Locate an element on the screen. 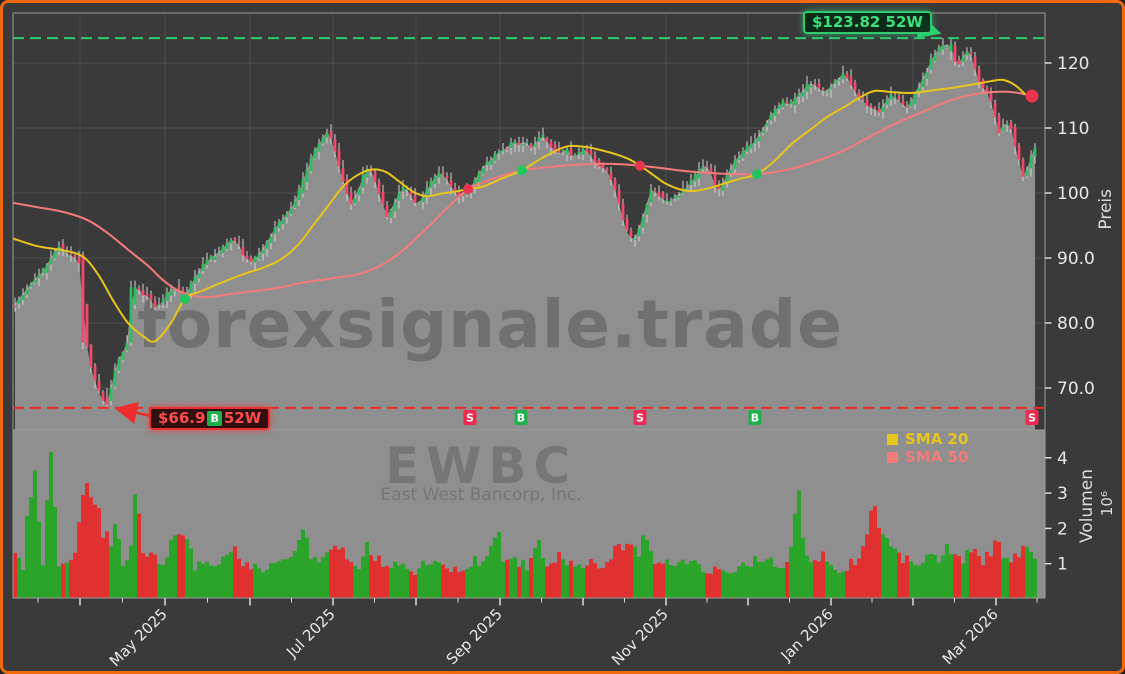 The height and width of the screenshot is (674, 1125). low-52w-arrow is located at coordinates (133, 412).